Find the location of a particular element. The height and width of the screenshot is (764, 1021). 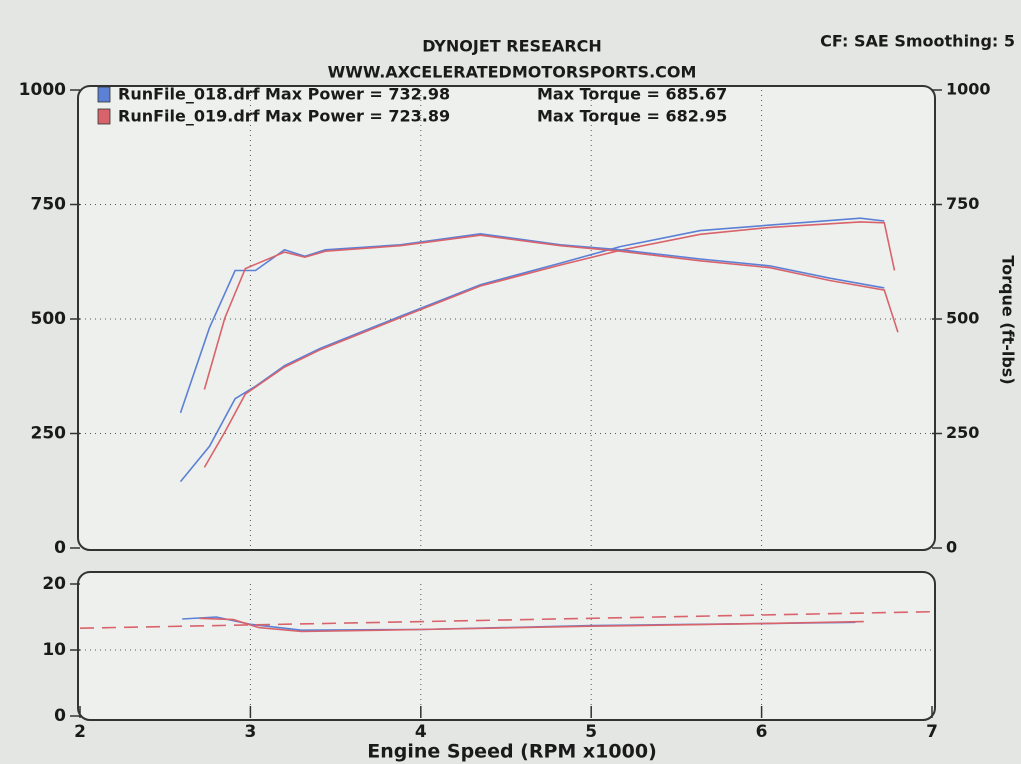

y2-tick-label: 0 is located at coordinates (951, 547).